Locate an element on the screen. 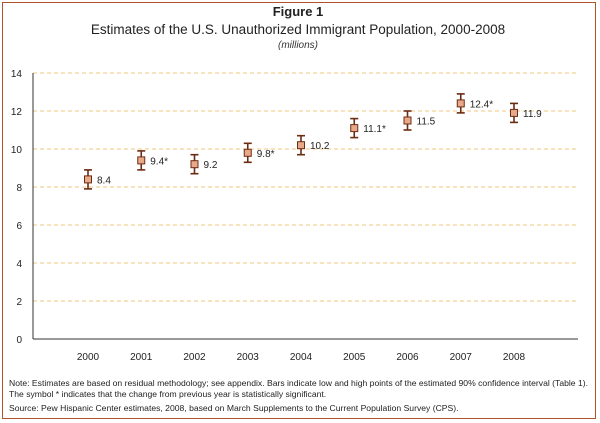 The width and height of the screenshot is (600, 423). data-label: 10.2 is located at coordinates (320, 146).